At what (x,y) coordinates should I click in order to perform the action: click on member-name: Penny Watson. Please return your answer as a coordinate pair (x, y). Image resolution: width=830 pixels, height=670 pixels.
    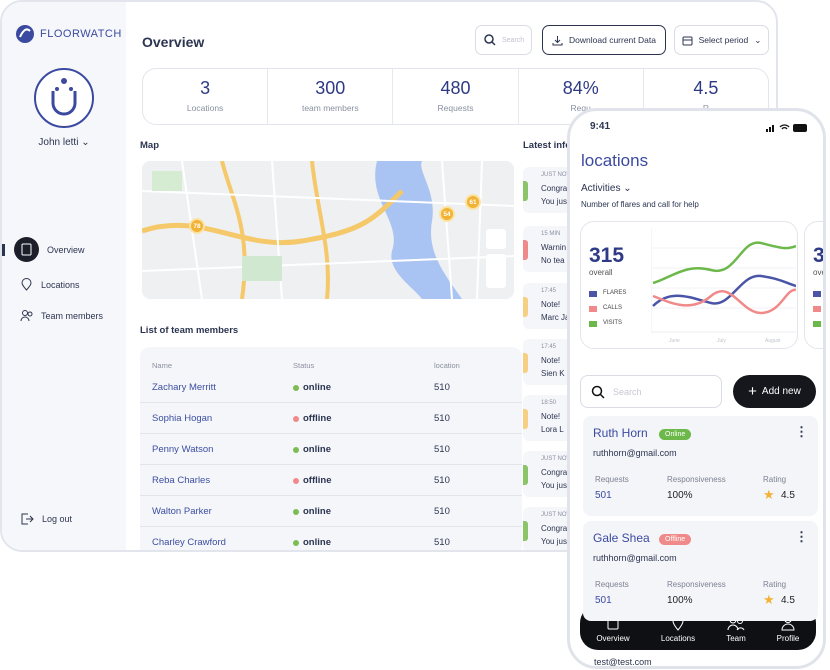
    Looking at the image, I should click on (183, 449).